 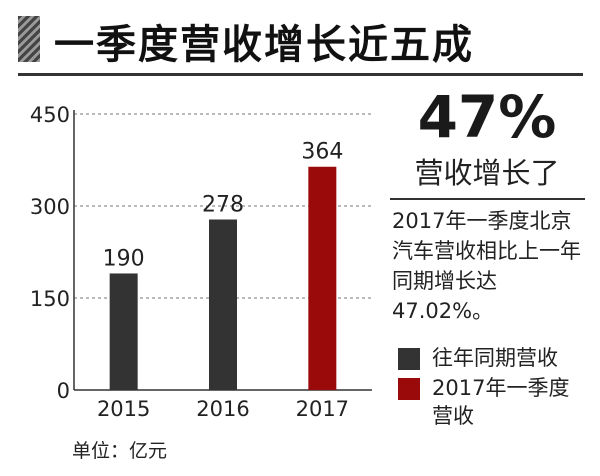 I want to click on data-label-2015: 190, so click(x=124, y=258).